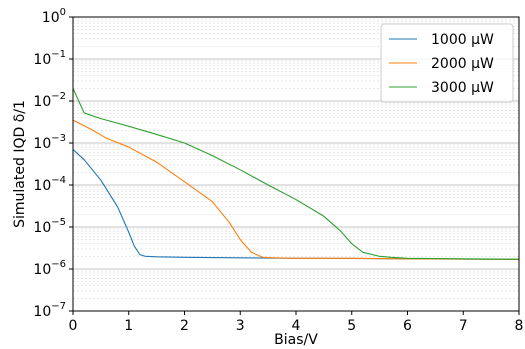 Image resolution: width=525 pixels, height=349 pixels. I want to click on y-tick-label: 10⁻³, so click(49, 142).